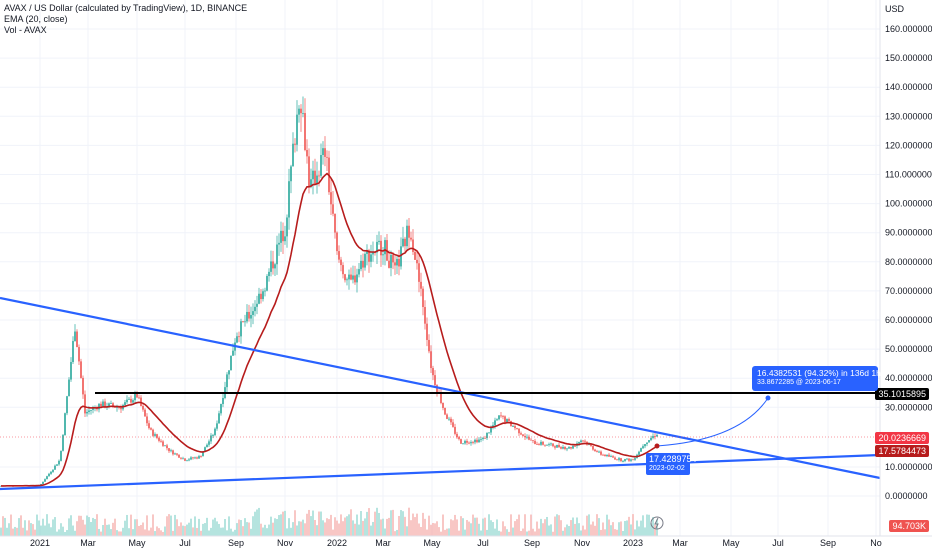 This screenshot has height=550, width=932. What do you see at coordinates (768, 398) in the screenshot?
I see `projection-end-point` at bounding box center [768, 398].